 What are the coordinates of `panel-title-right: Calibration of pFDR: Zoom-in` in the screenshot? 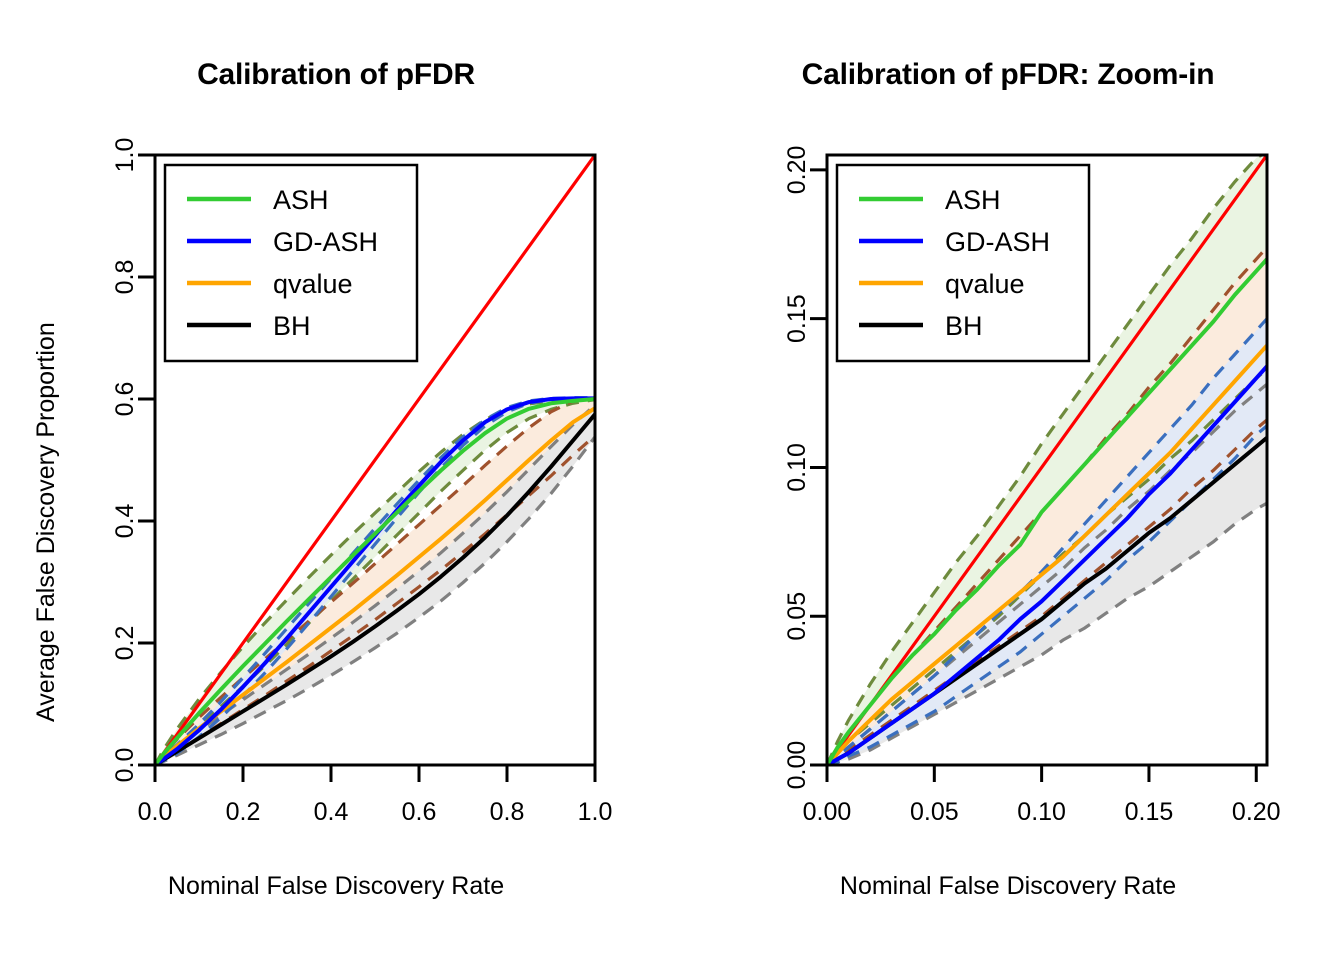 It's located at (1008, 74).